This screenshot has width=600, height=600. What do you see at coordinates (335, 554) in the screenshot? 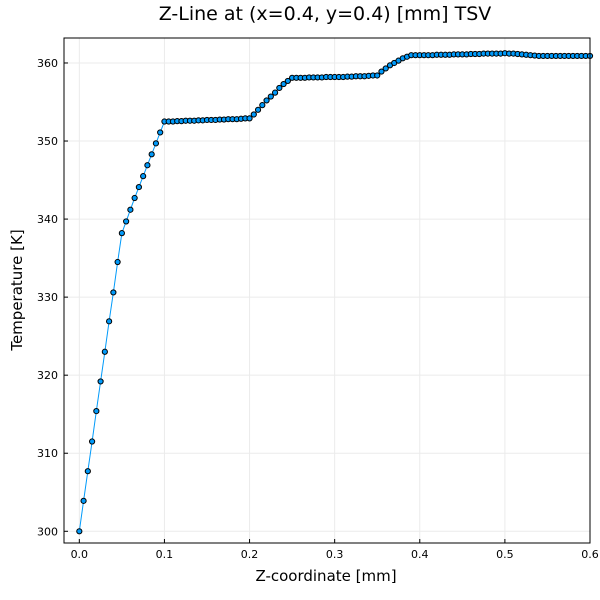
I see `x-tick-label: 0.3` at bounding box center [335, 554].